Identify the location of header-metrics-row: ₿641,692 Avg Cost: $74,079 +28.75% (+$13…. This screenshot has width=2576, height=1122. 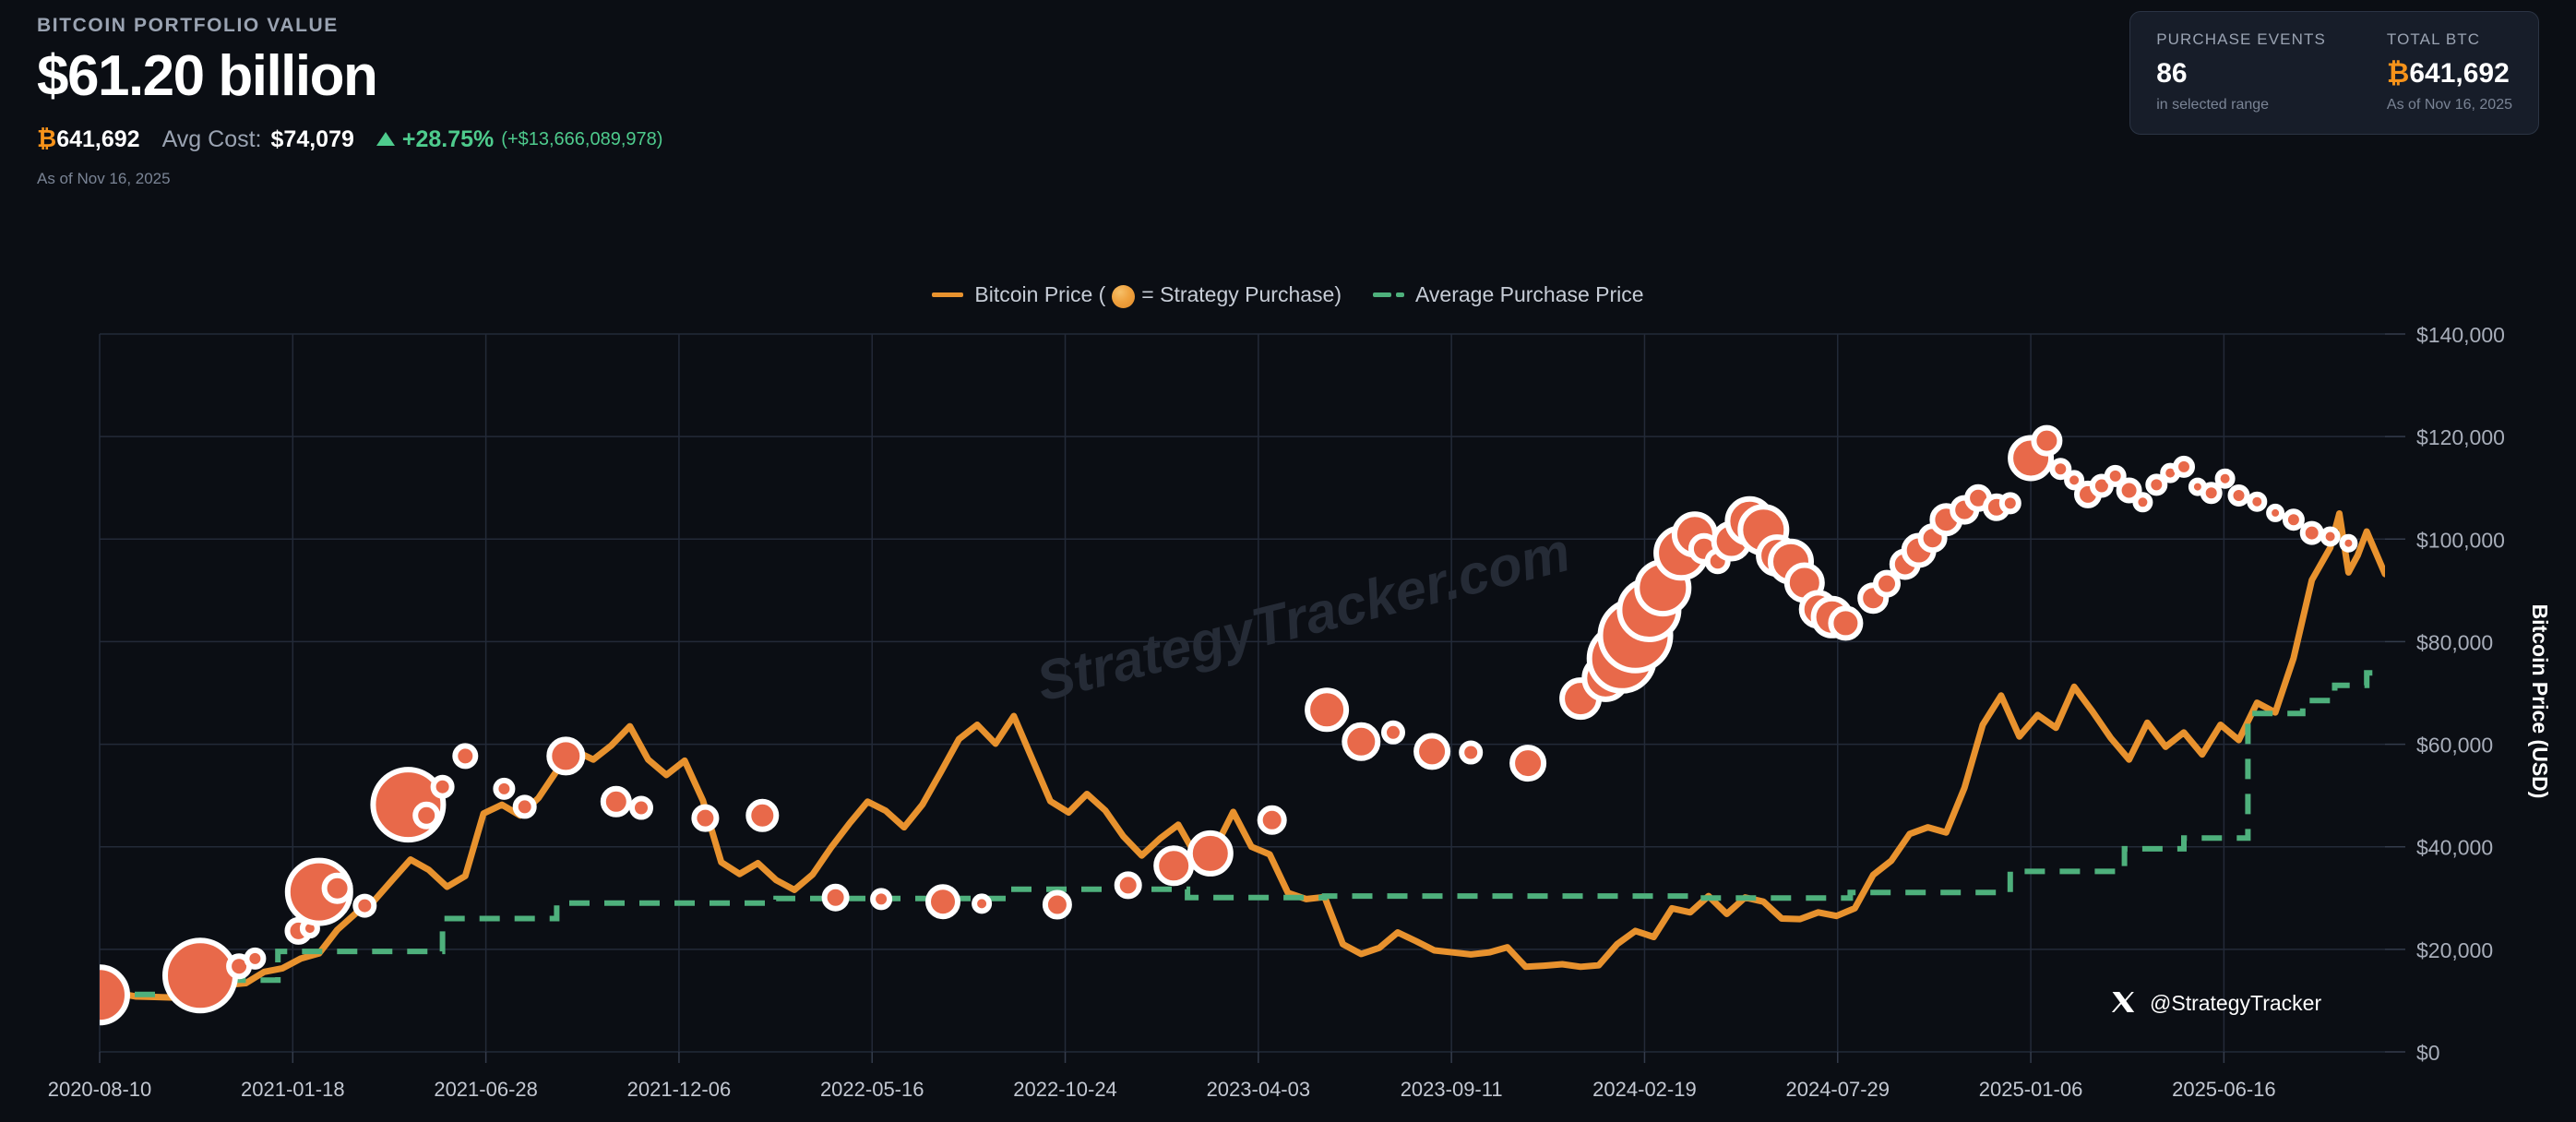
(349, 139).